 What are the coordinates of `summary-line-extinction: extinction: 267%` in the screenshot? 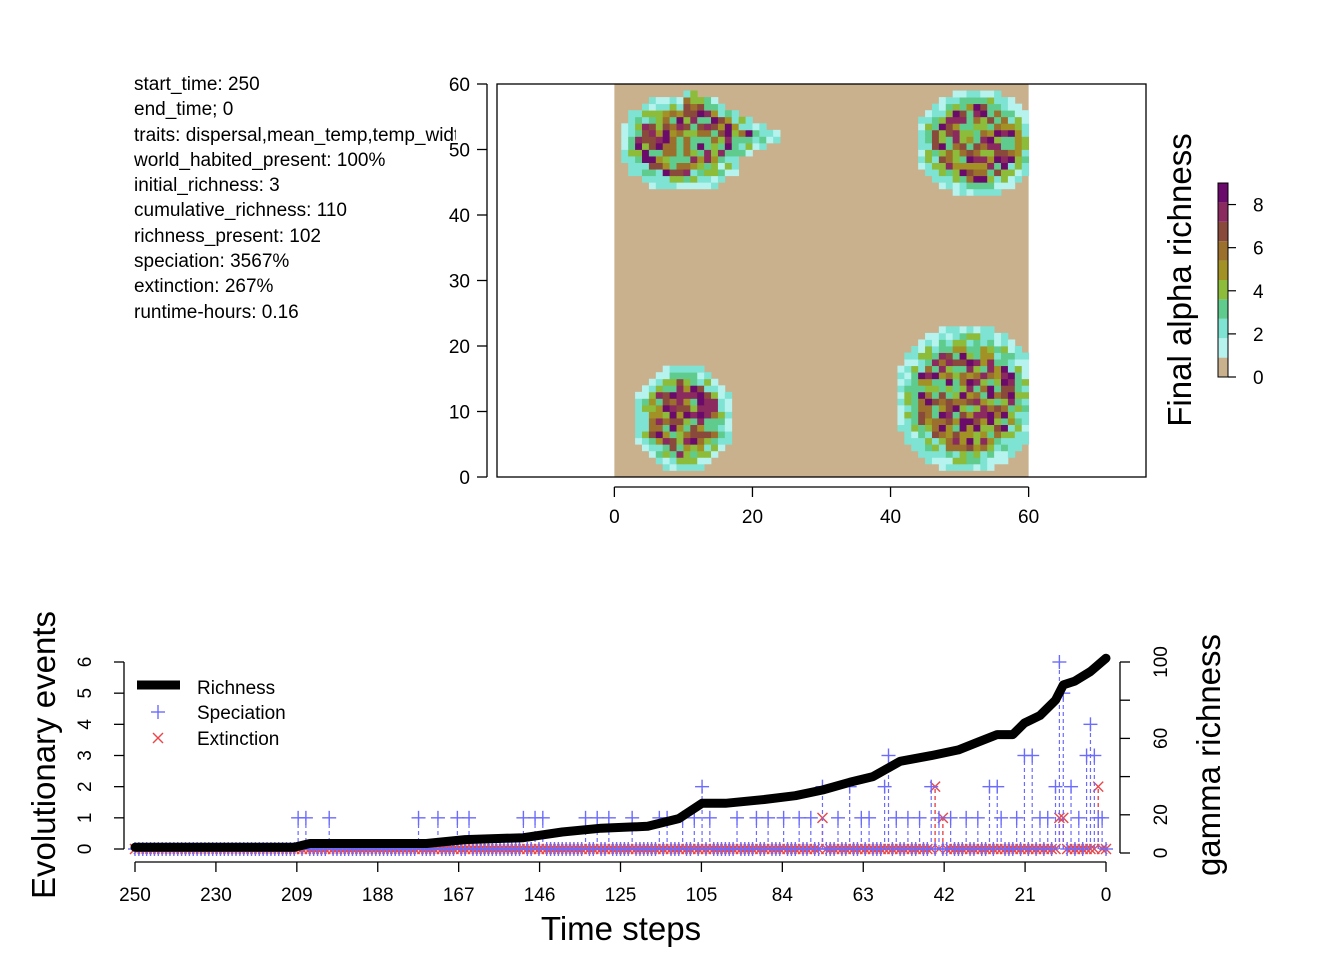 It's located at (204, 287).